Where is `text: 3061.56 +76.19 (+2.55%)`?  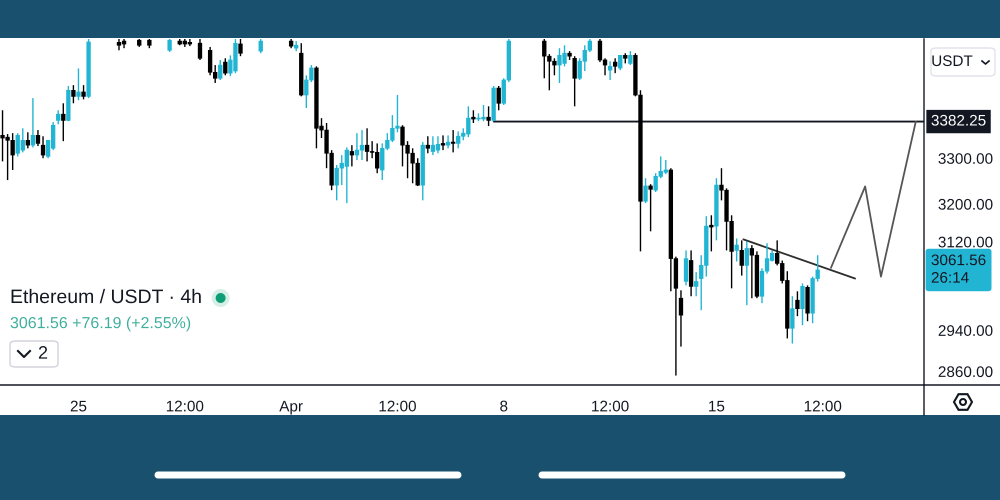
text: 3061.56 +76.19 (+2.55%) is located at coordinates (100, 324).